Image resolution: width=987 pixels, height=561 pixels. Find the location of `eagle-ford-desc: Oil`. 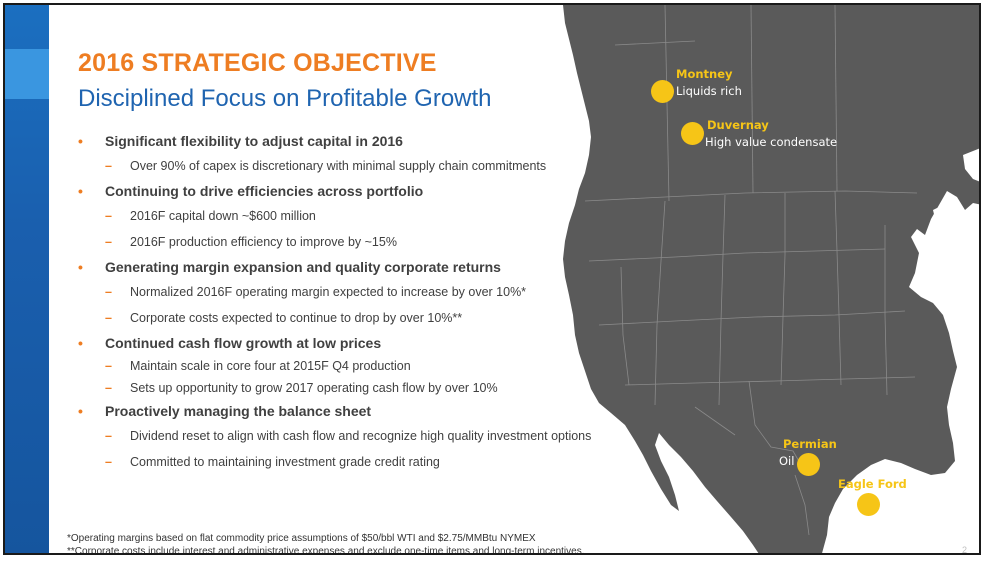

eagle-ford-desc: Oil is located at coordinates (845, 501).